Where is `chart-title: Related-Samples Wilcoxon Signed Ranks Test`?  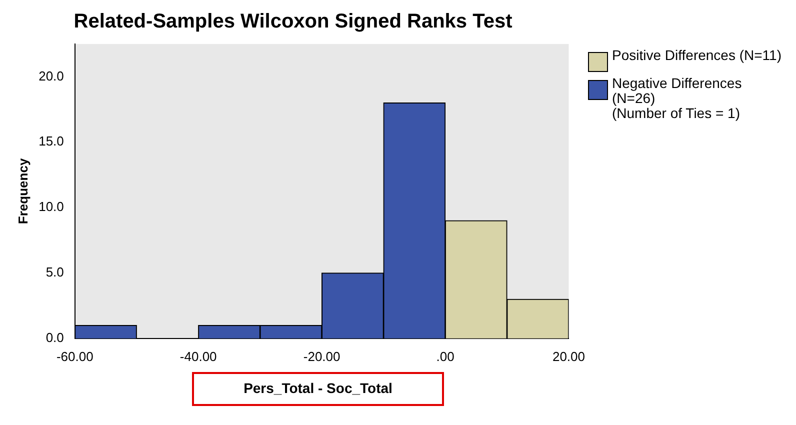 chart-title: Related-Samples Wilcoxon Signed Ranks Test is located at coordinates (293, 21).